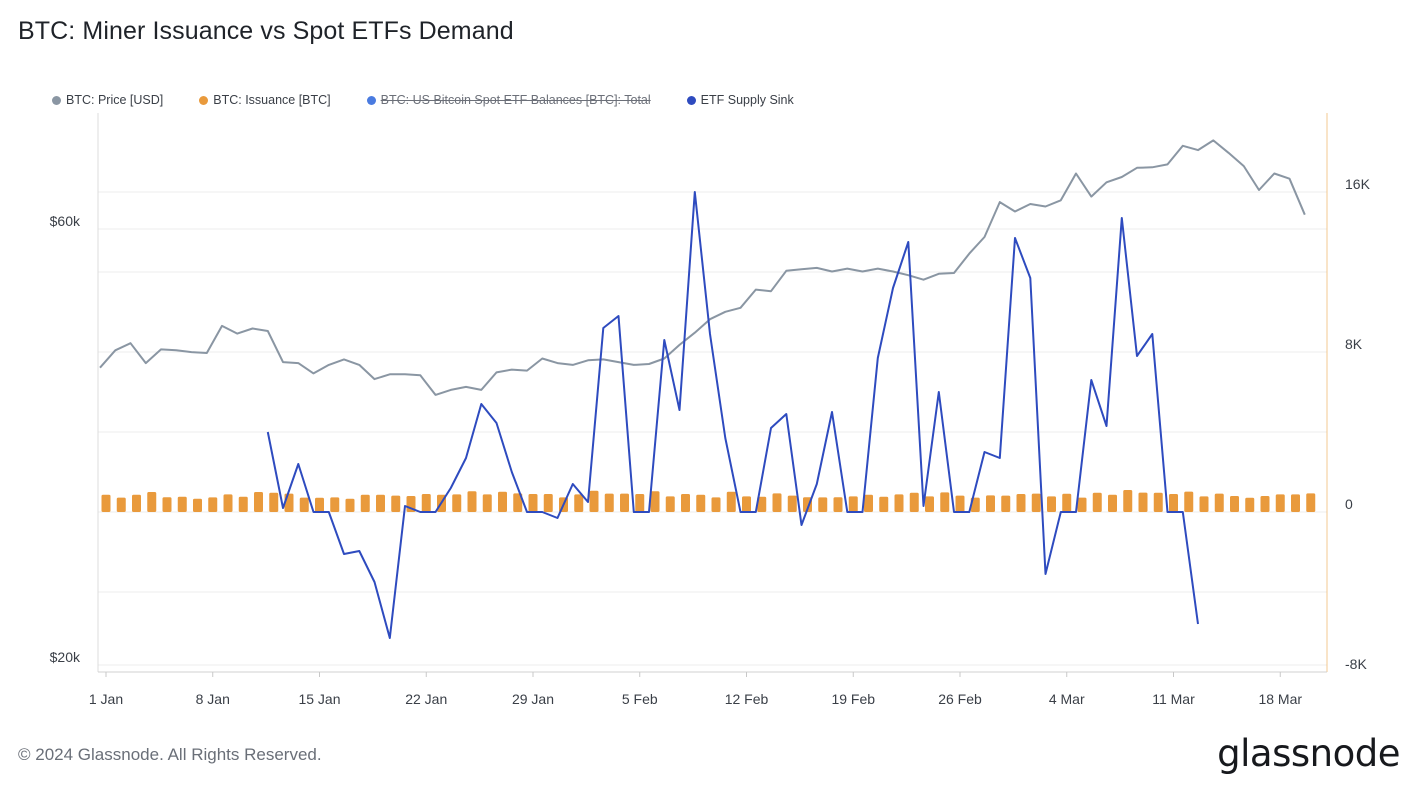 Image resolution: width=1428 pixels, height=804 pixels. I want to click on legend-item-supply-sink: ETF Supply Sink, so click(740, 100).